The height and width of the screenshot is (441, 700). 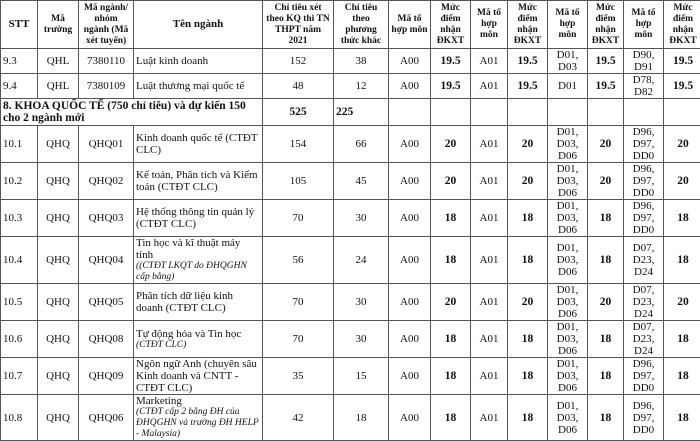 I want to click on header-ma-to-hop-4: Mã tổ hợp môn, so click(x=644, y=25).